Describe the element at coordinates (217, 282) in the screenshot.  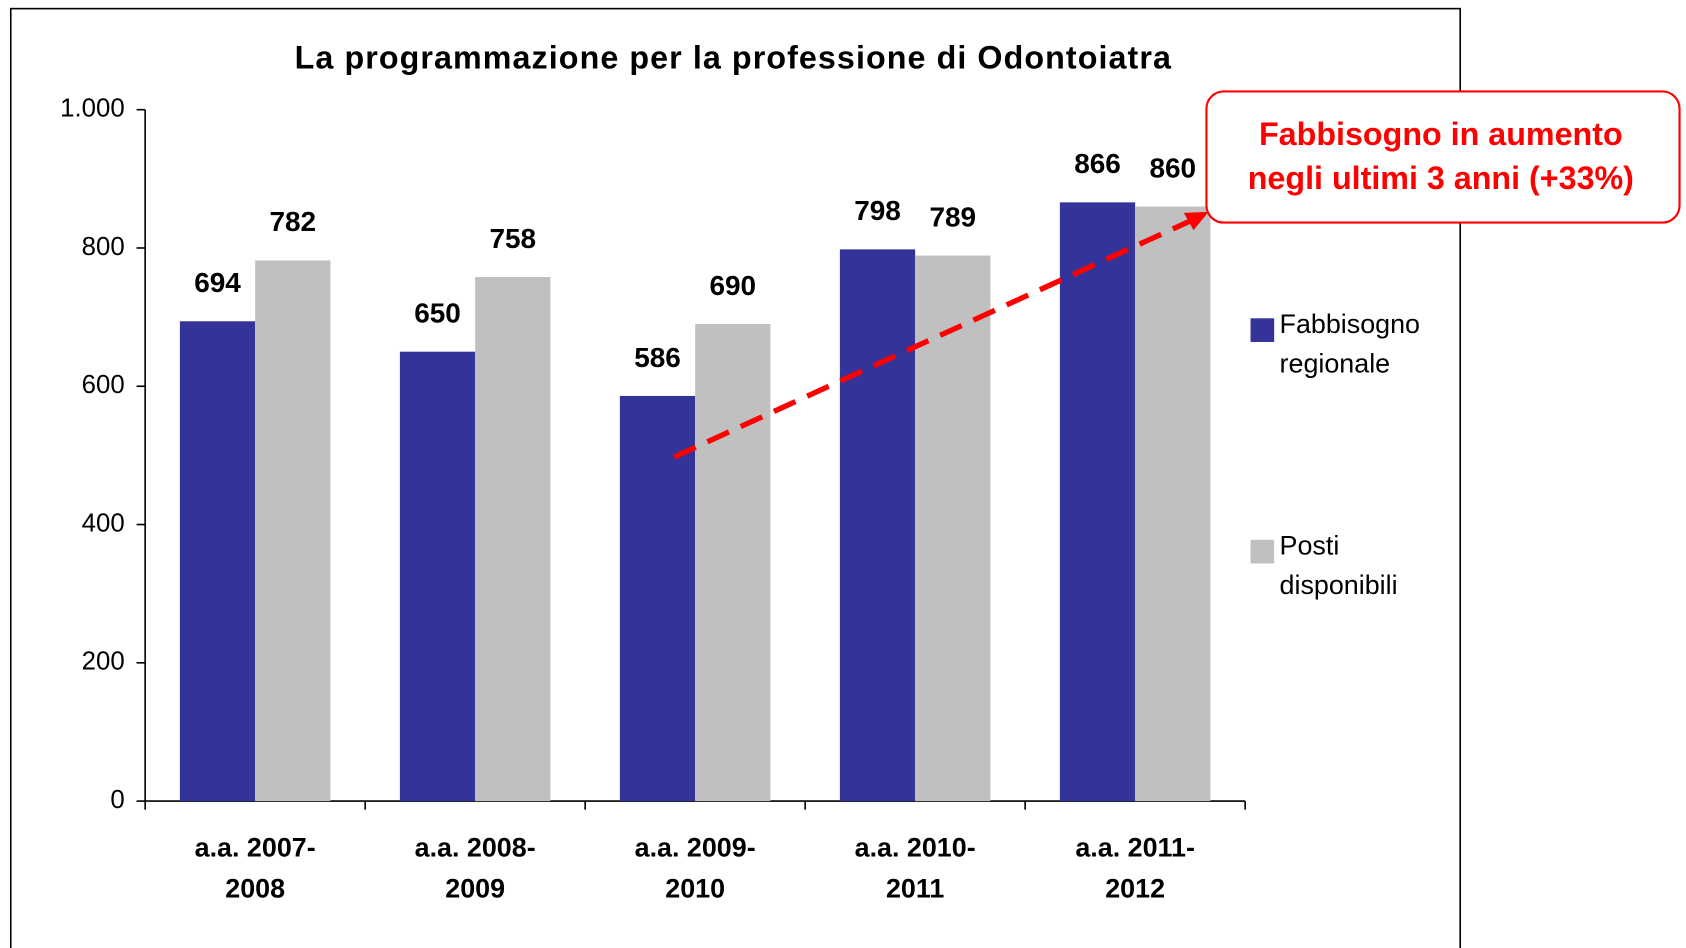
I see `value-label: 694` at that location.